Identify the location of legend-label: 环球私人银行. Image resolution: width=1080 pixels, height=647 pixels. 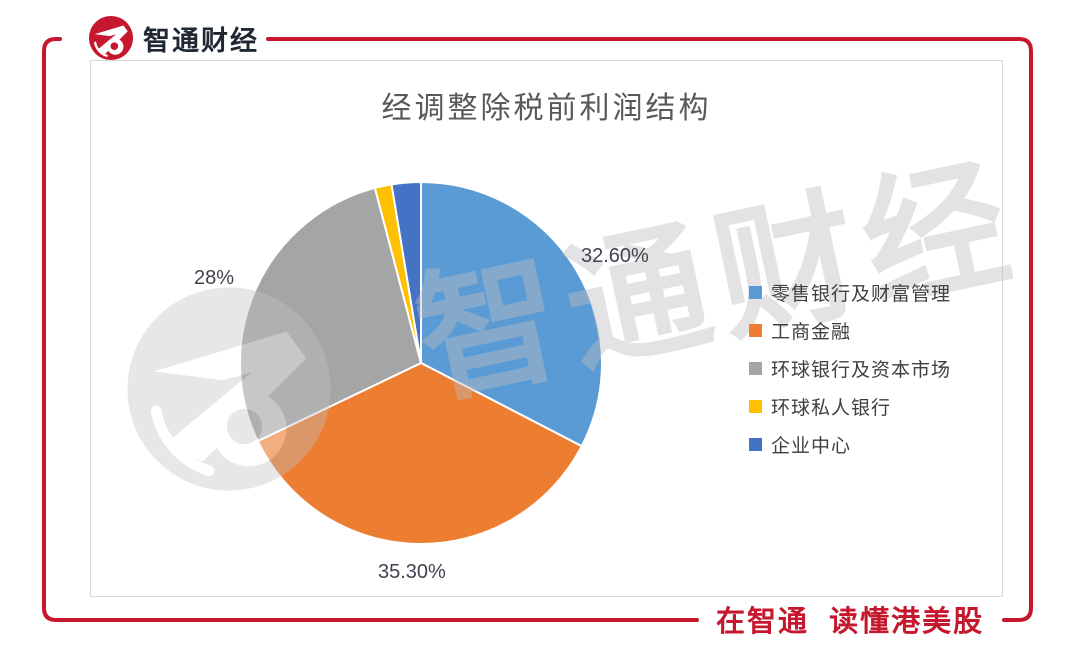
(831, 408).